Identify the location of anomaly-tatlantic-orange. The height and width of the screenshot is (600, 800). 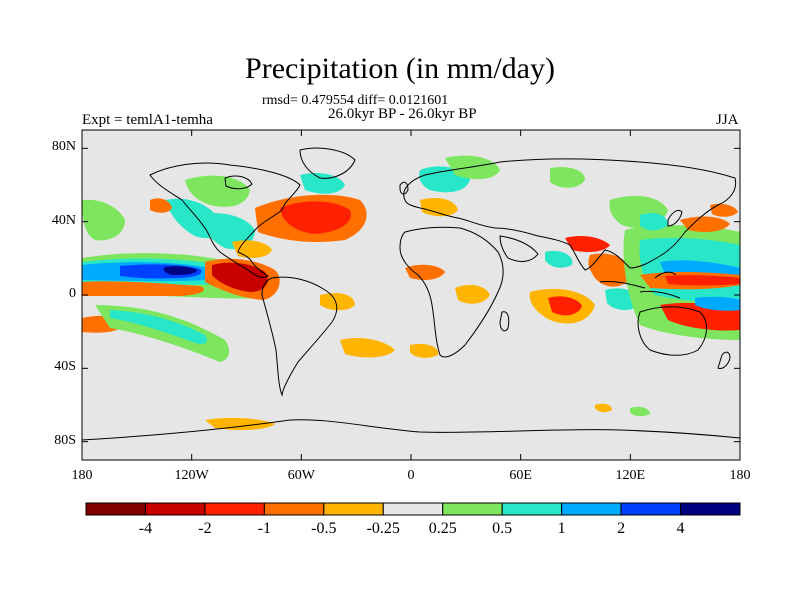
(425, 272).